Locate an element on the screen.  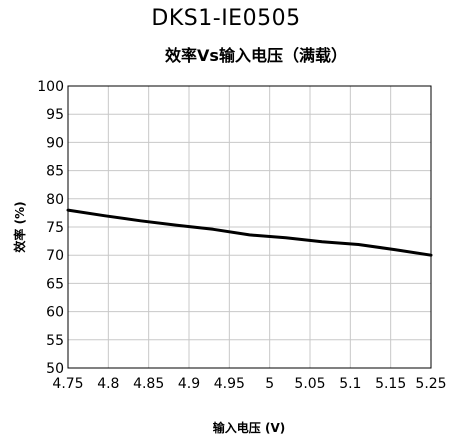
y-tick-label: 50 is located at coordinates (55, 369).